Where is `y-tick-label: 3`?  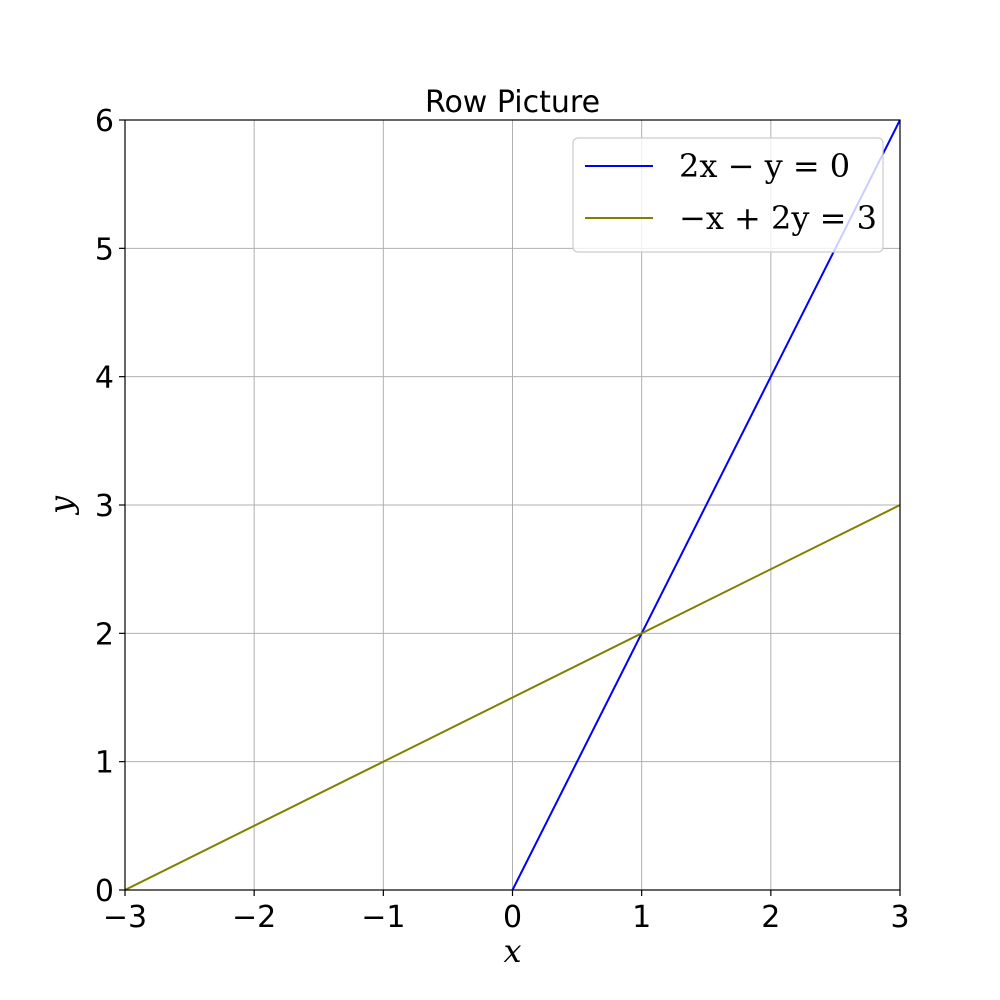 y-tick-label: 3 is located at coordinates (104, 506).